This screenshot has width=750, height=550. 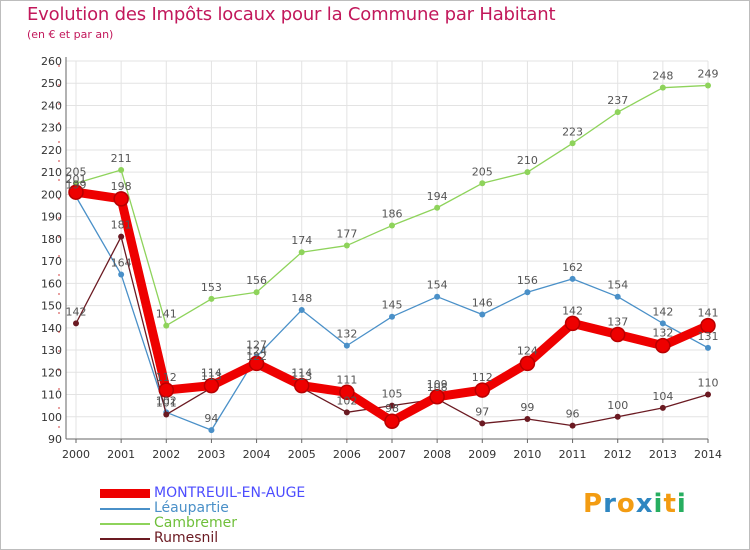 What do you see at coordinates (166, 314) in the screenshot?
I see `data-label-cambremer: 141` at bounding box center [166, 314].